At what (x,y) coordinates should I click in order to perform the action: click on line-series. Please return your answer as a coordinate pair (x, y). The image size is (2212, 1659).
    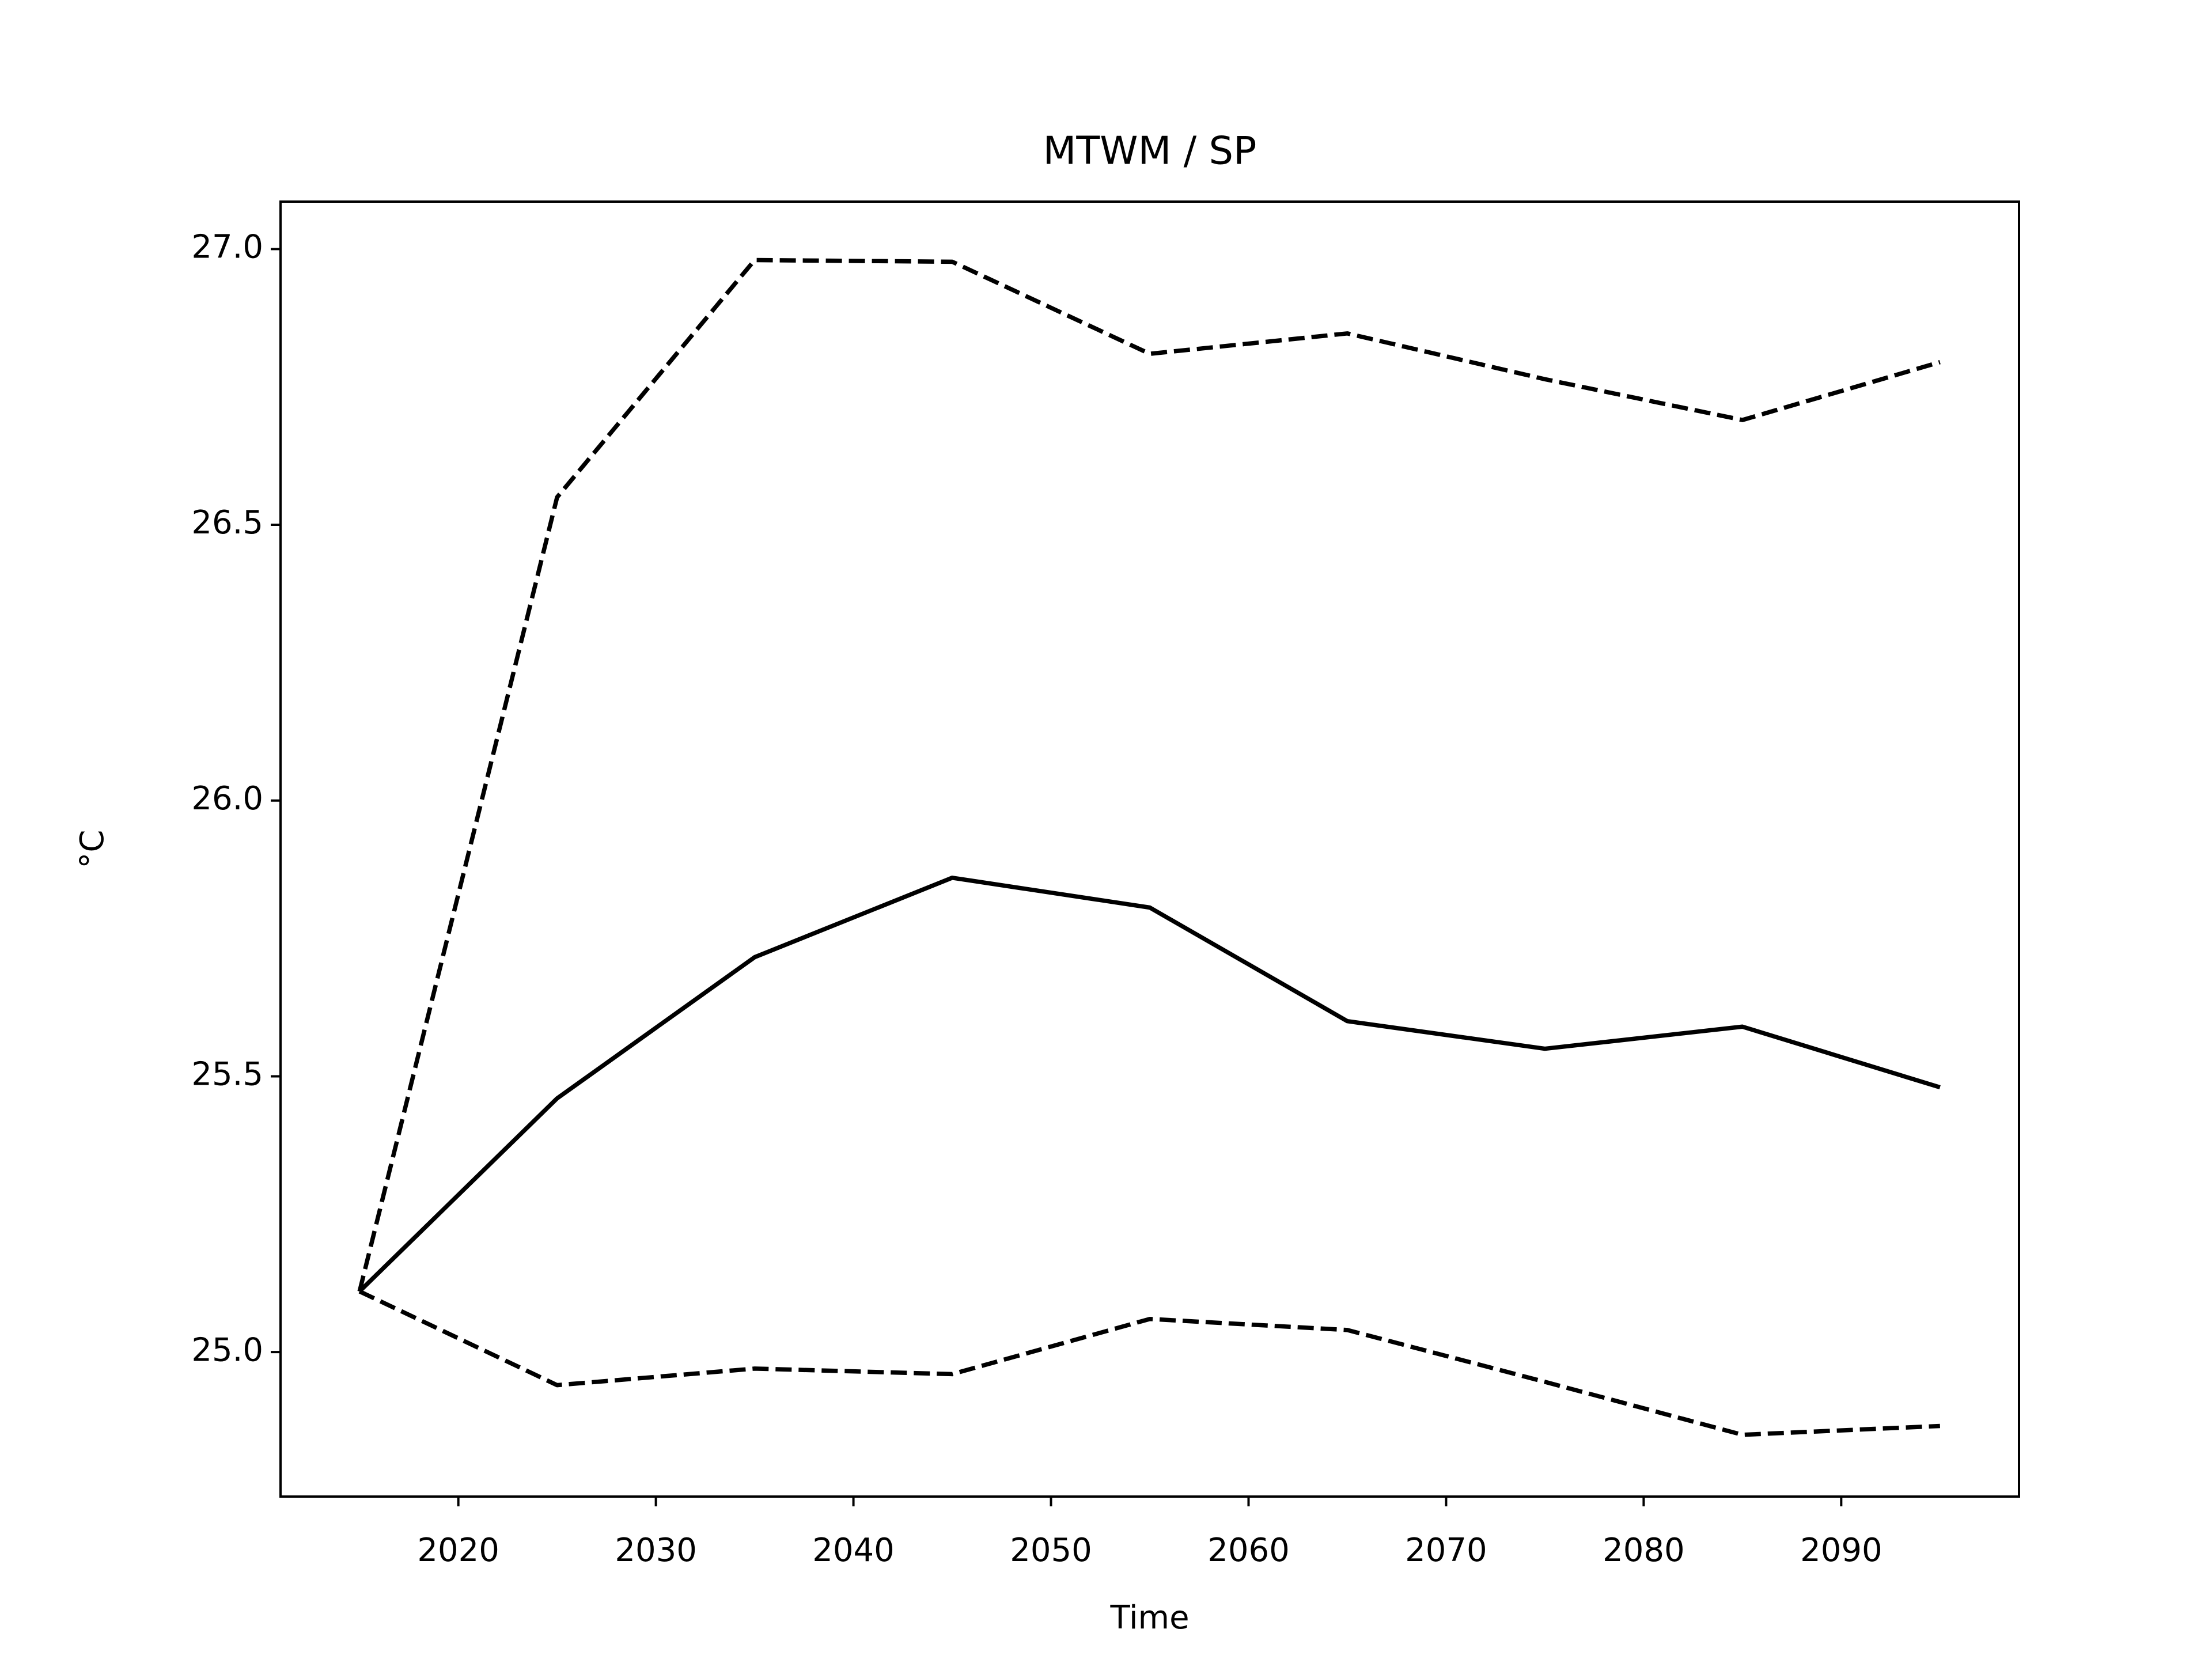
    Looking at the image, I should click on (1149, 1363).